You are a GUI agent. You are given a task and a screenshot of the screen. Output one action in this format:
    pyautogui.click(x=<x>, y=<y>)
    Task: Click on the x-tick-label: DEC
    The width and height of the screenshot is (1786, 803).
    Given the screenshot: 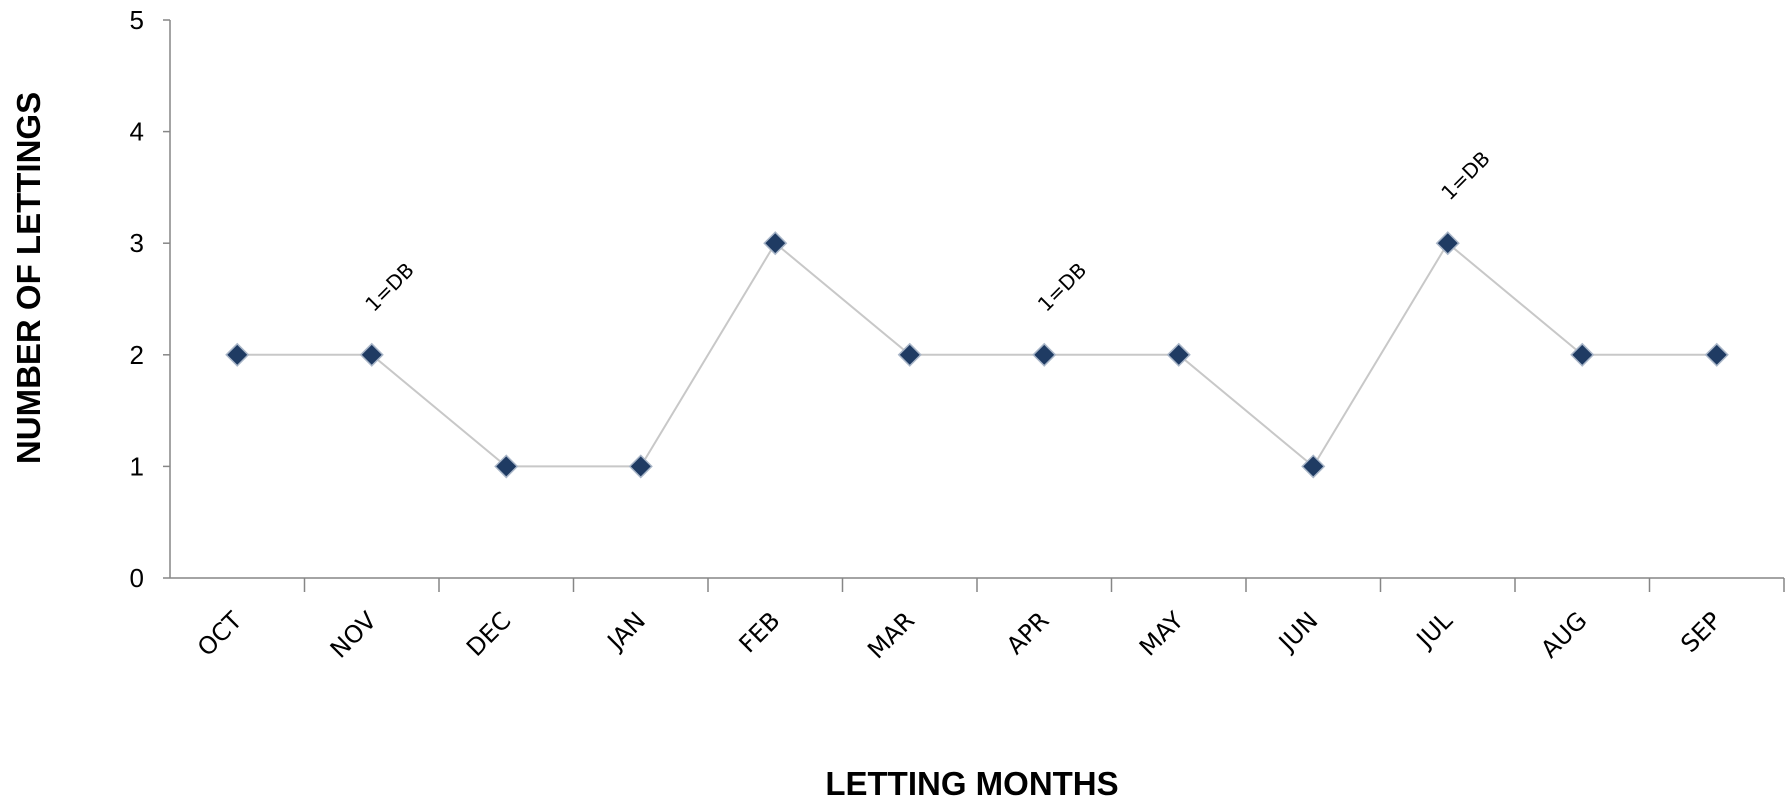 What is the action you would take?
    pyautogui.click(x=488, y=633)
    